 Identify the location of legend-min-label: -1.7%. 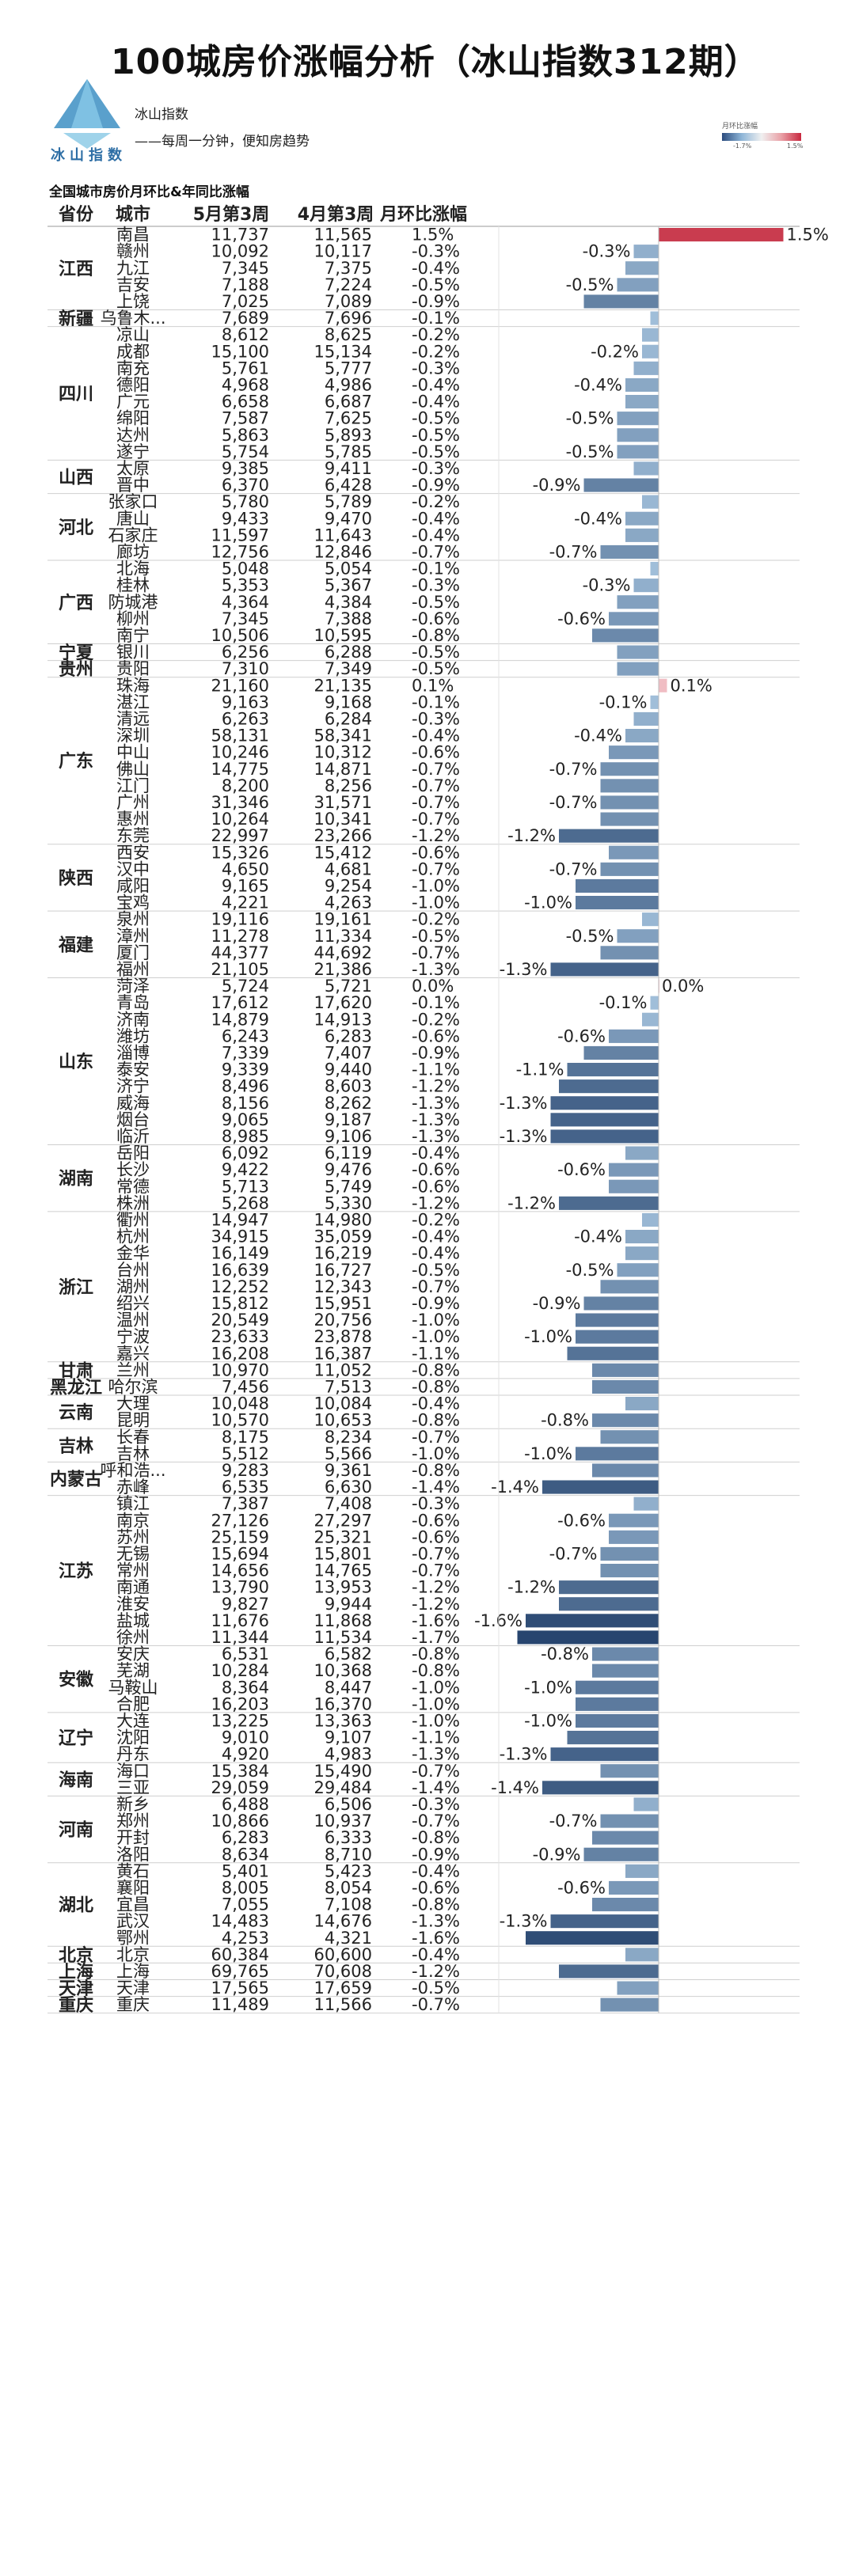
(742, 146).